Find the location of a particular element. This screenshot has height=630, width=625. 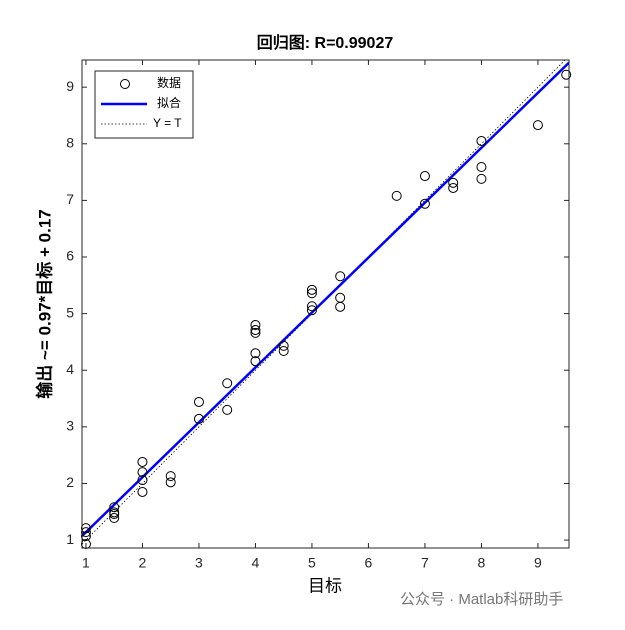

legend-label: 数据 is located at coordinates (169, 82).